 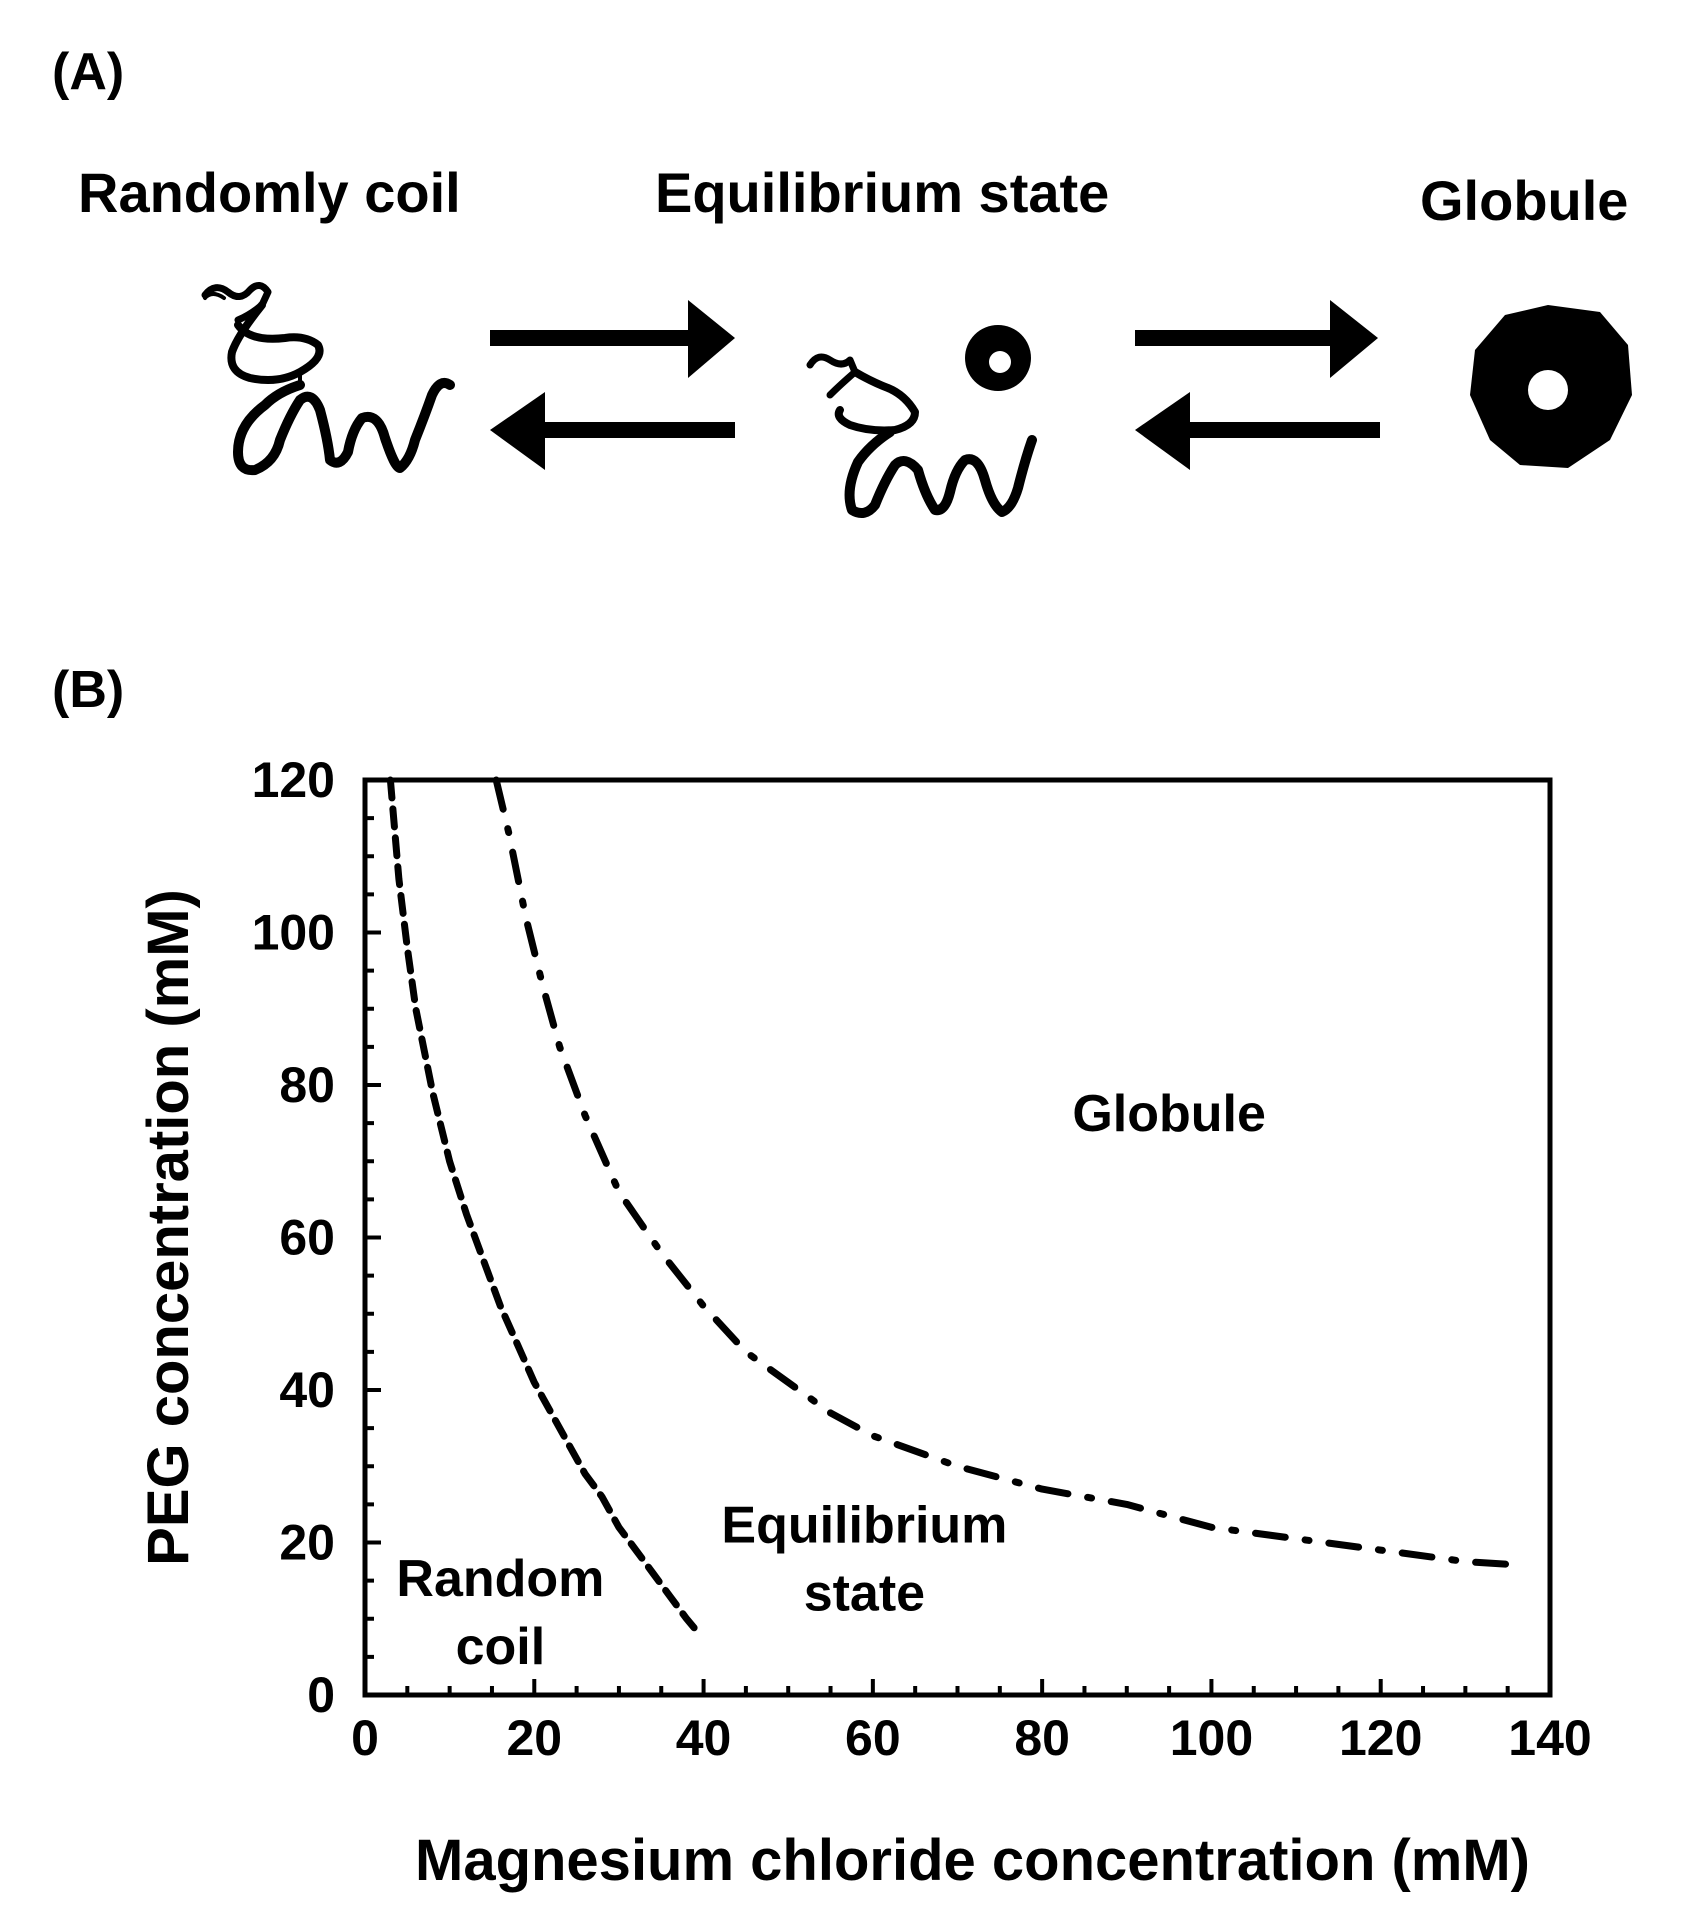 I want to click on x-tick-label: 60, so click(x=873, y=1738).